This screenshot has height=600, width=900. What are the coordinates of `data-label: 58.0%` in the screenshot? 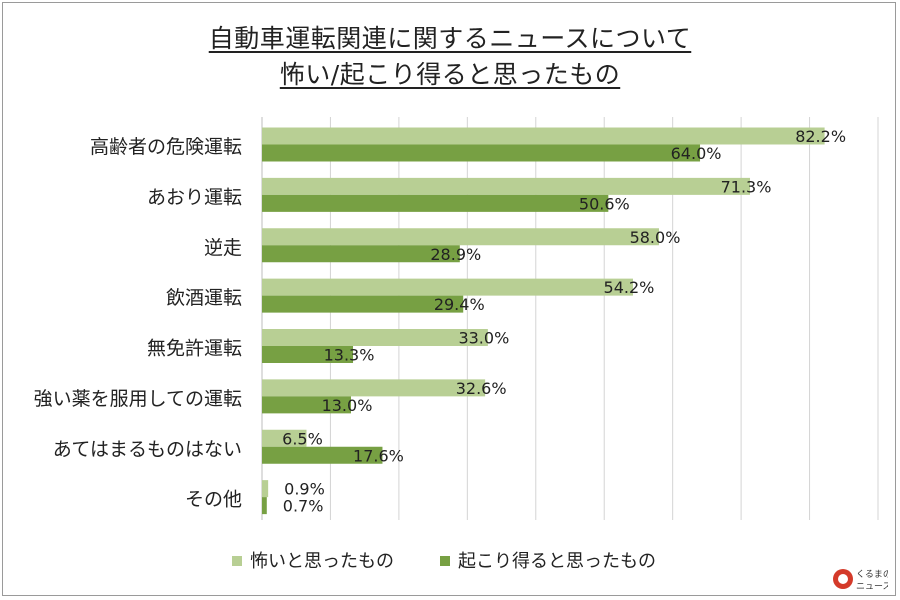 It's located at (655, 237).